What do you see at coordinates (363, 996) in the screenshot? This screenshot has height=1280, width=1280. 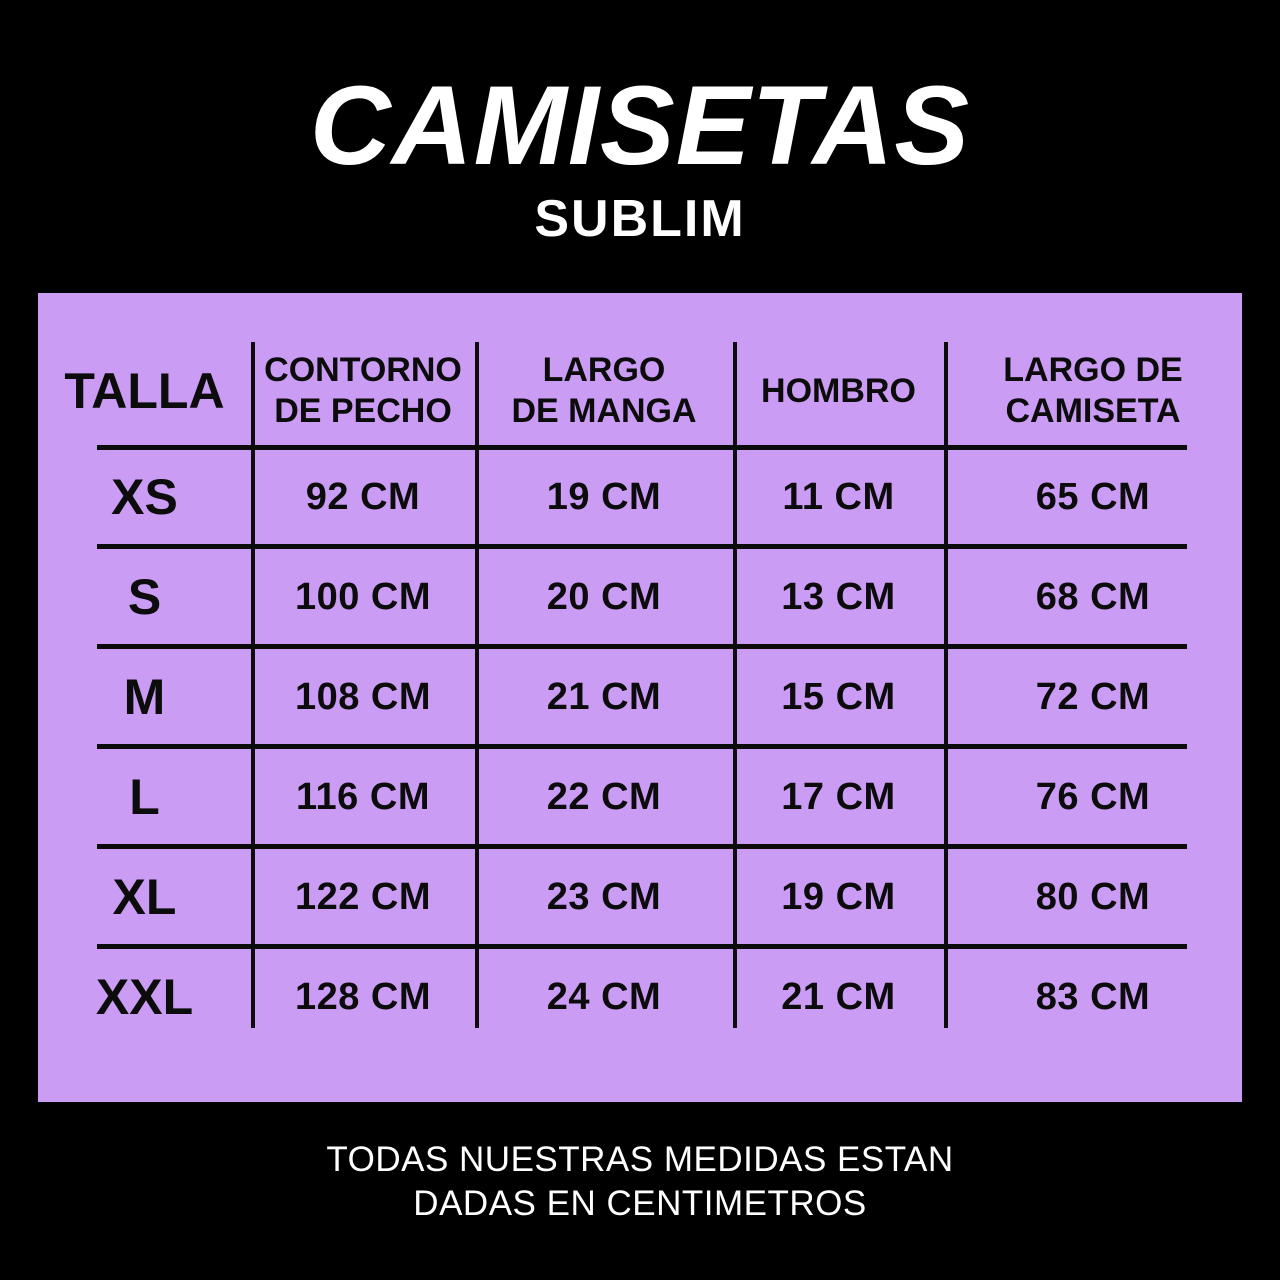 I see `measure-value: 128 CM` at bounding box center [363, 996].